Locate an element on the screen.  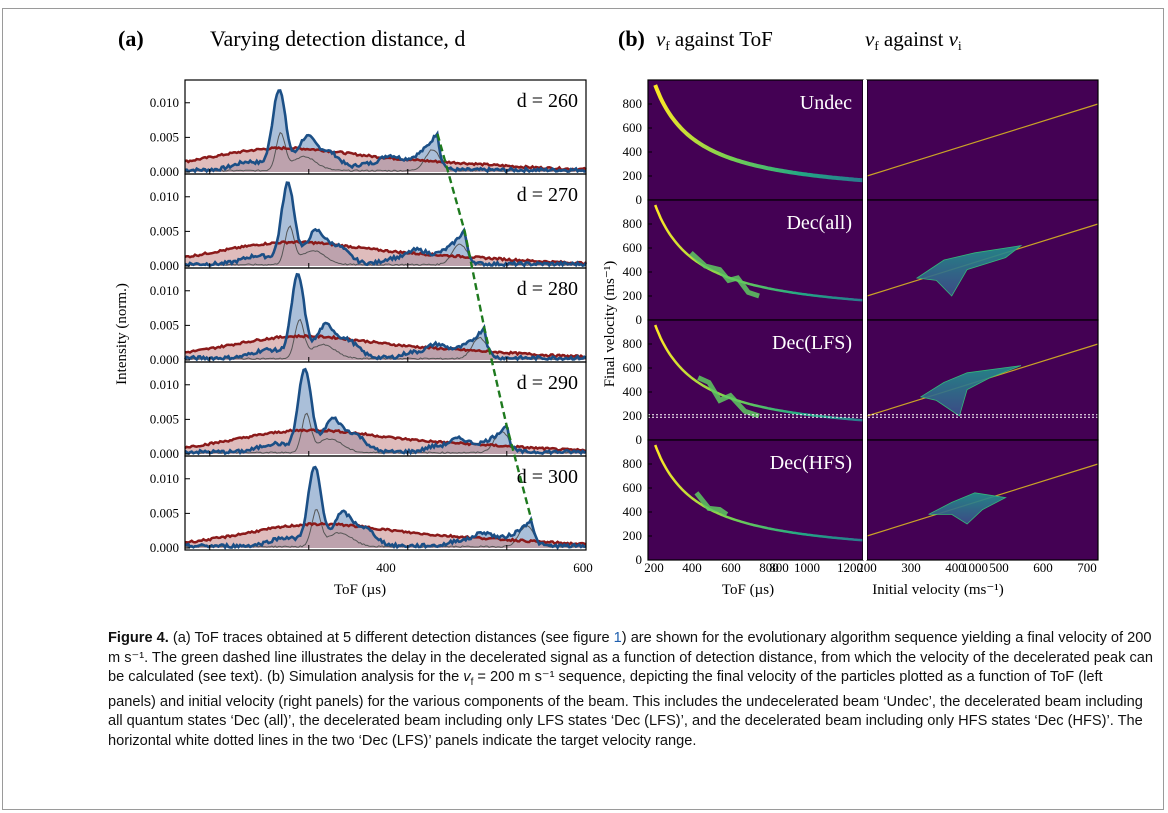
row-label: Dec(HFS) is located at coordinates (811, 463).